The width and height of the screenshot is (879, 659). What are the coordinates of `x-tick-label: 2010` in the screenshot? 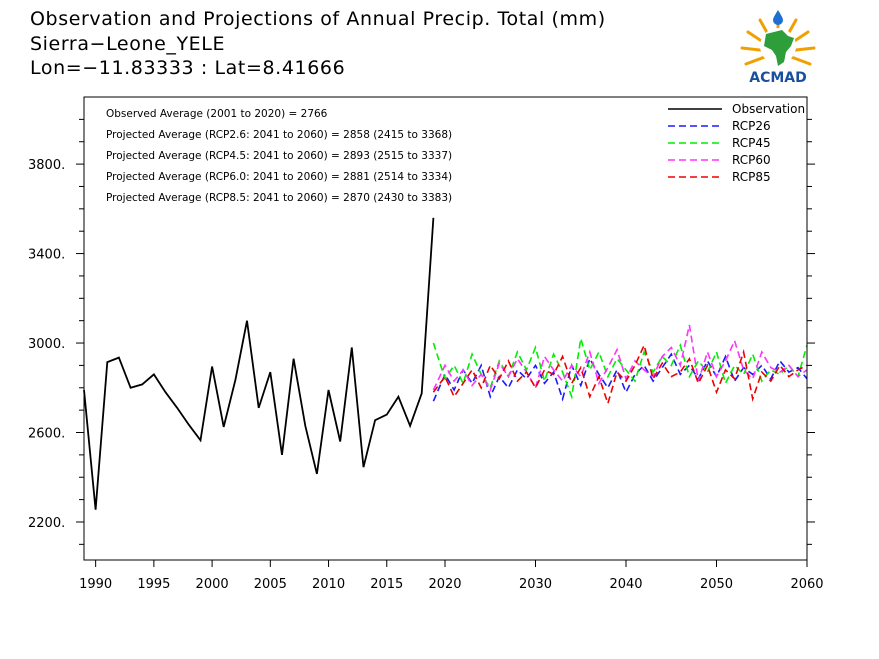 It's located at (328, 584).